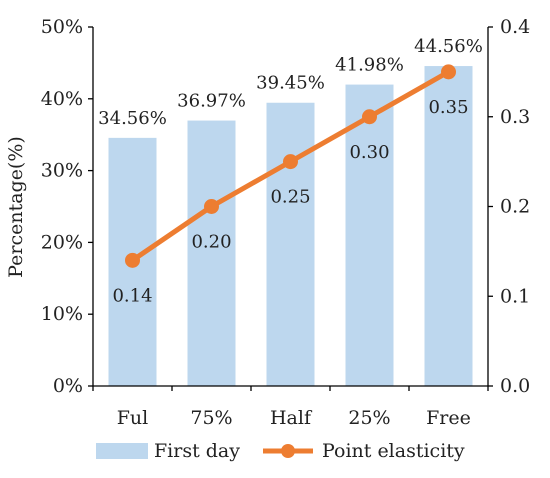  What do you see at coordinates (68, 386) in the screenshot?
I see `left-tick-label-0: 0%` at bounding box center [68, 386].